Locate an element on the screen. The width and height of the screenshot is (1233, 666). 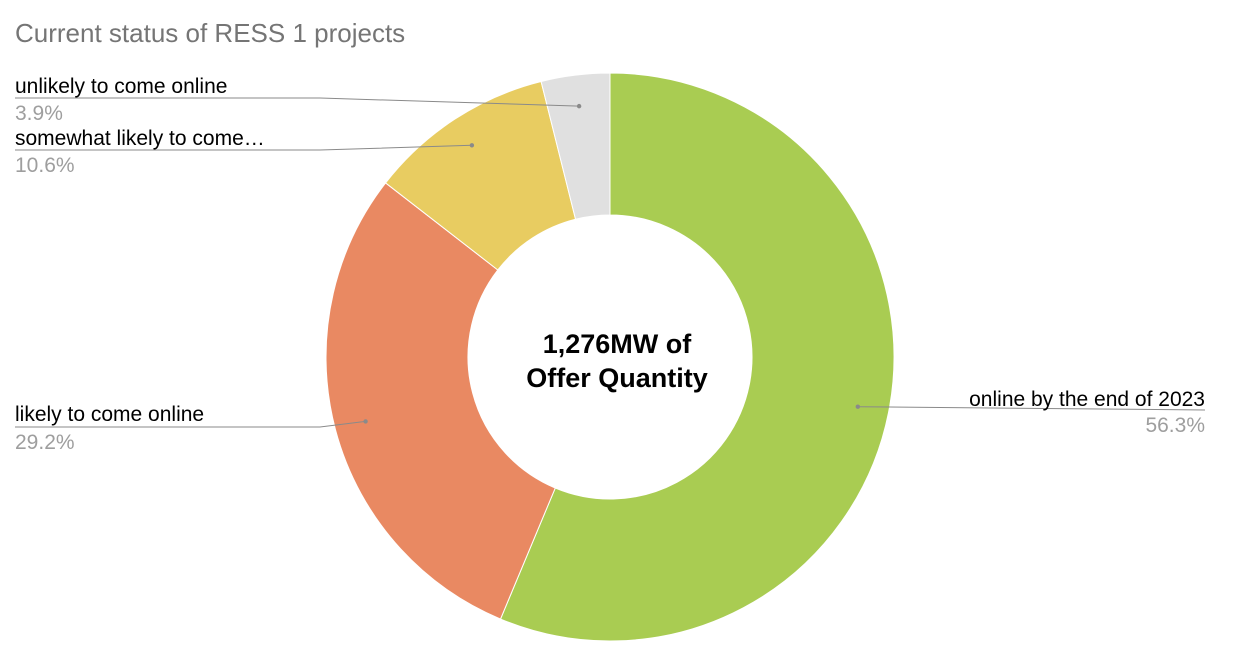
center-label-line-2: Offer Quantity is located at coordinates (617, 378).